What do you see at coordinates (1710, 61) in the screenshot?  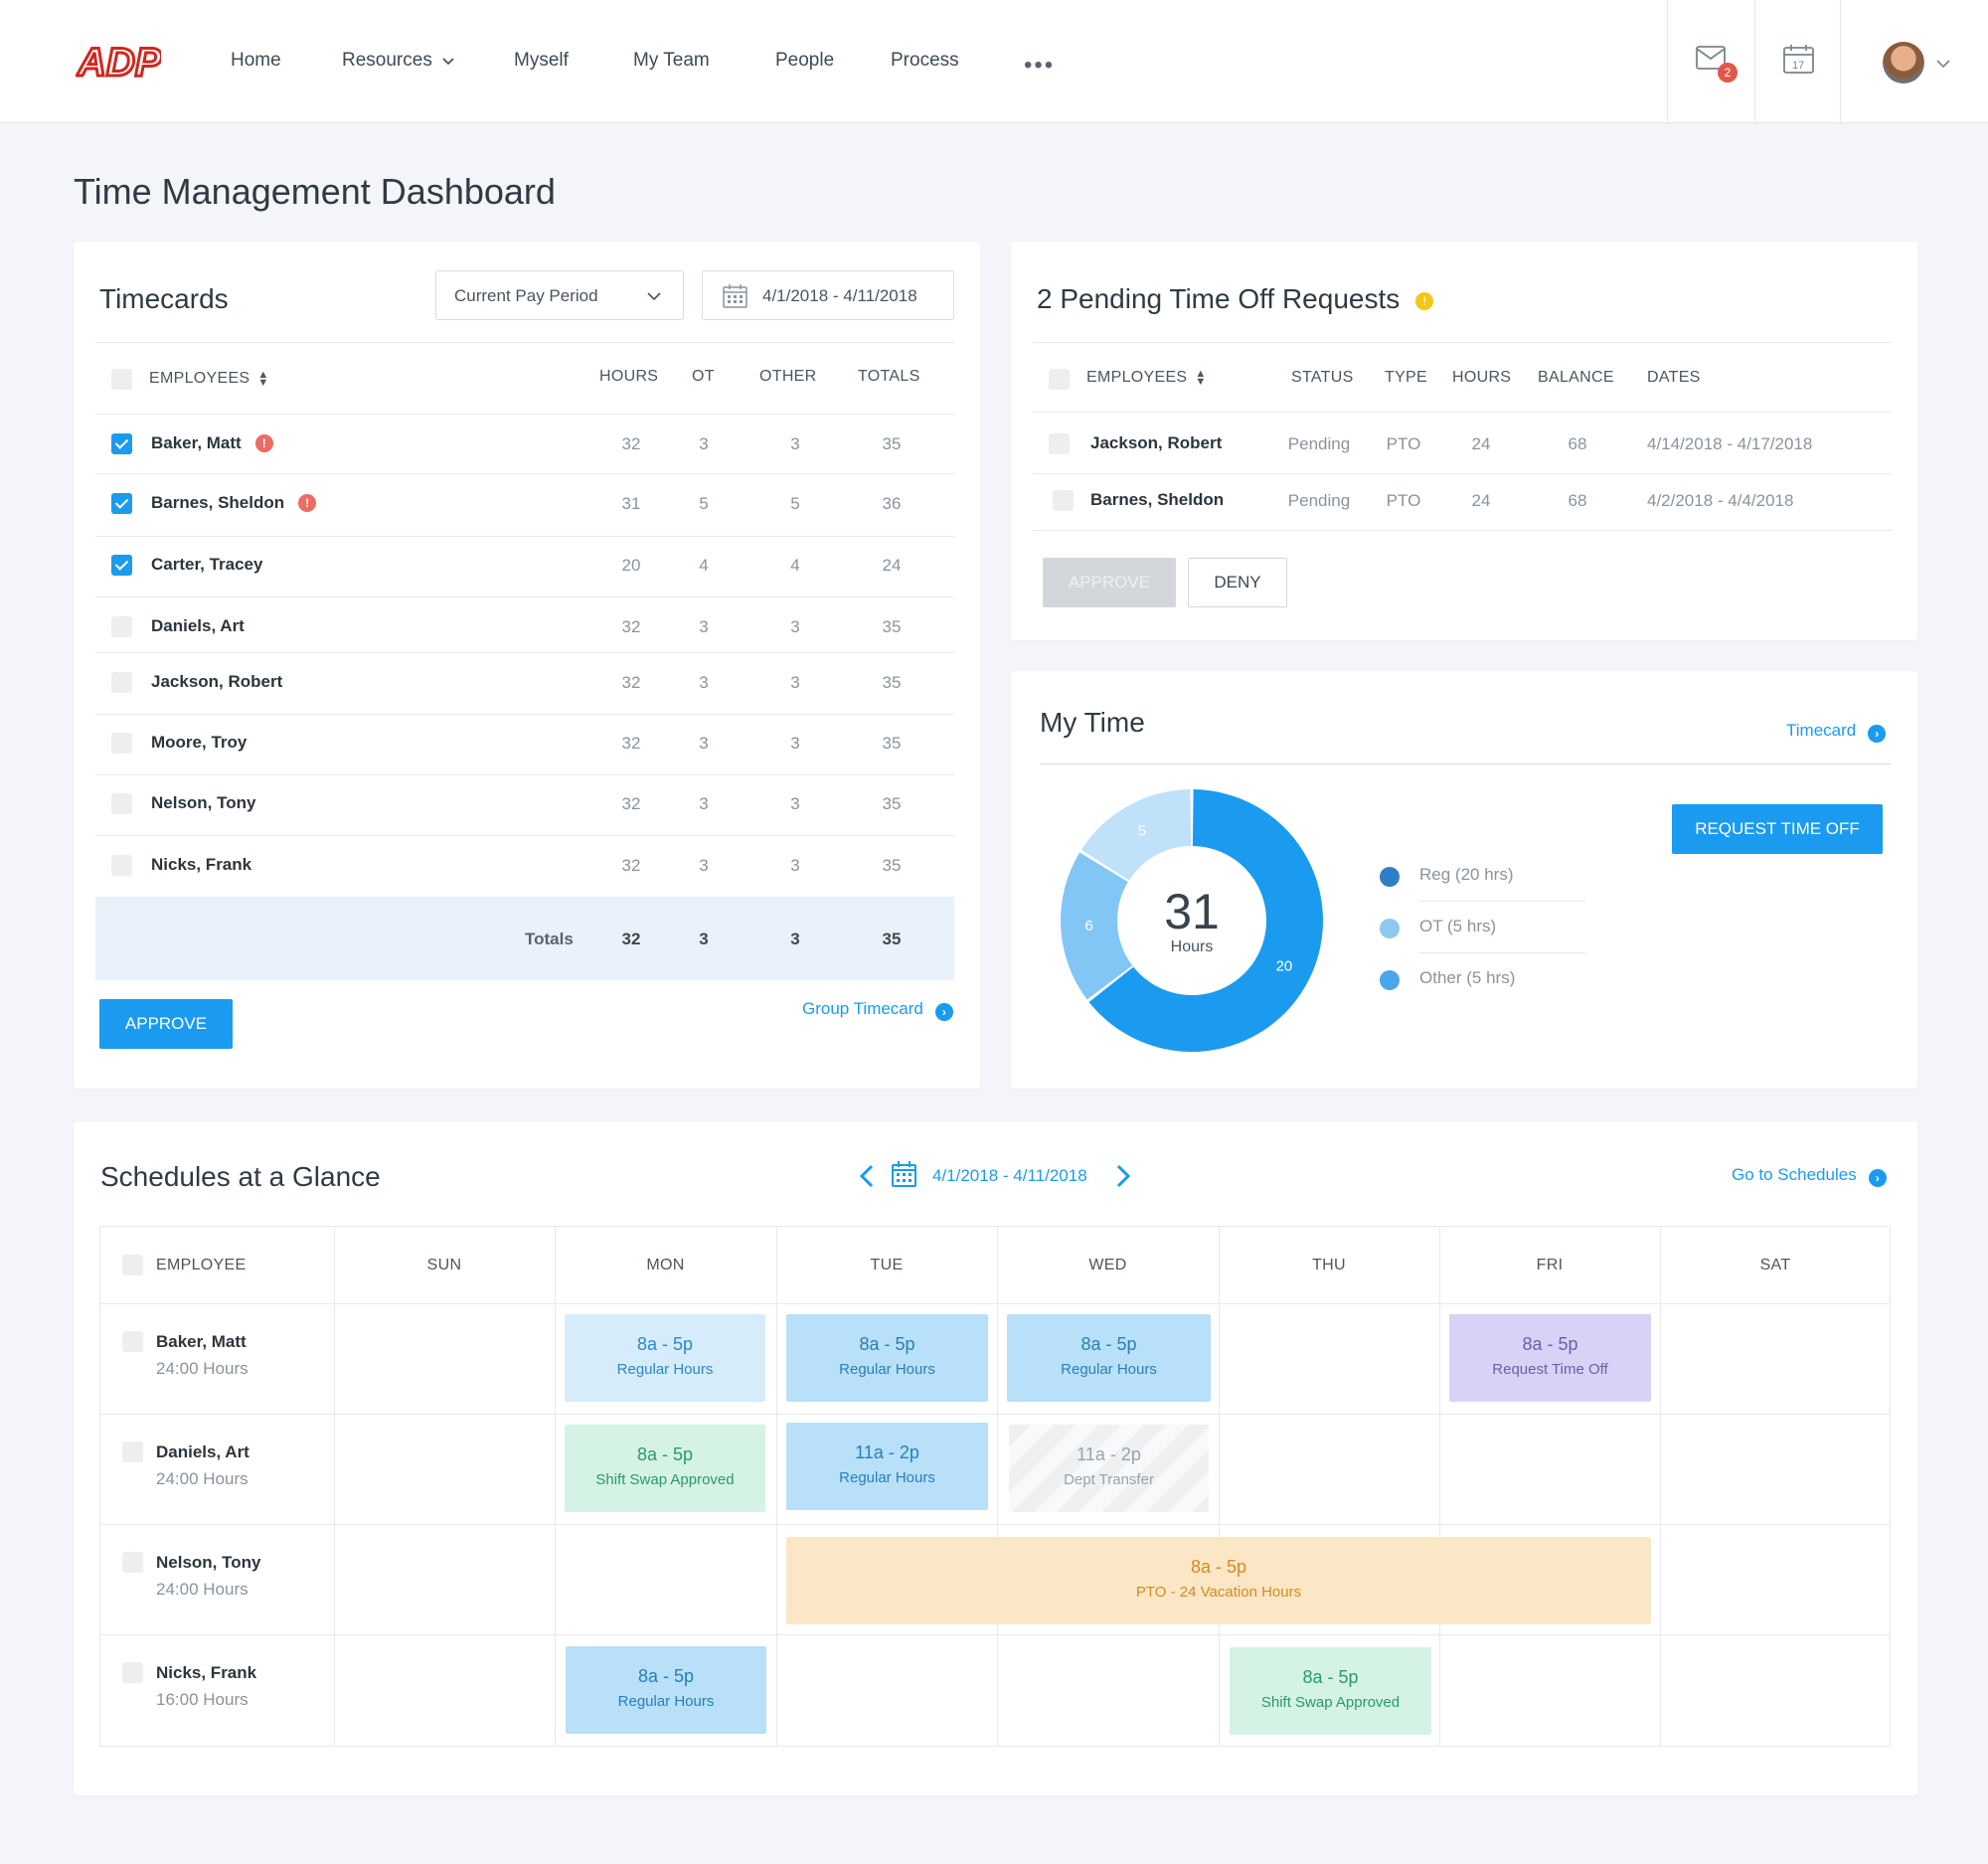 I see `messages-cell: 2` at bounding box center [1710, 61].